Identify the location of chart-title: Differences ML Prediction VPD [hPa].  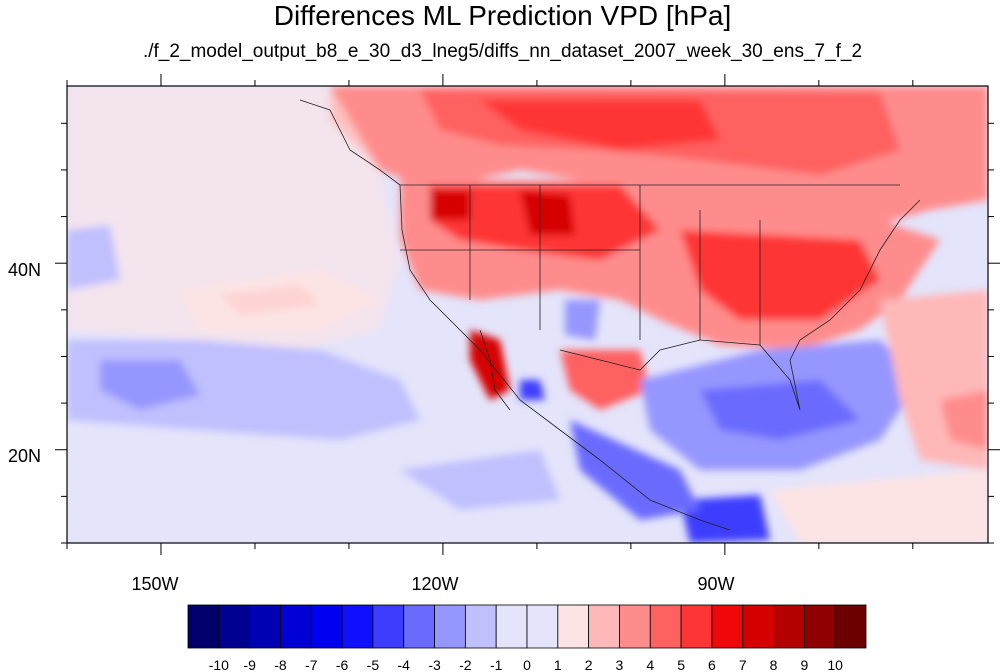
(502, 15).